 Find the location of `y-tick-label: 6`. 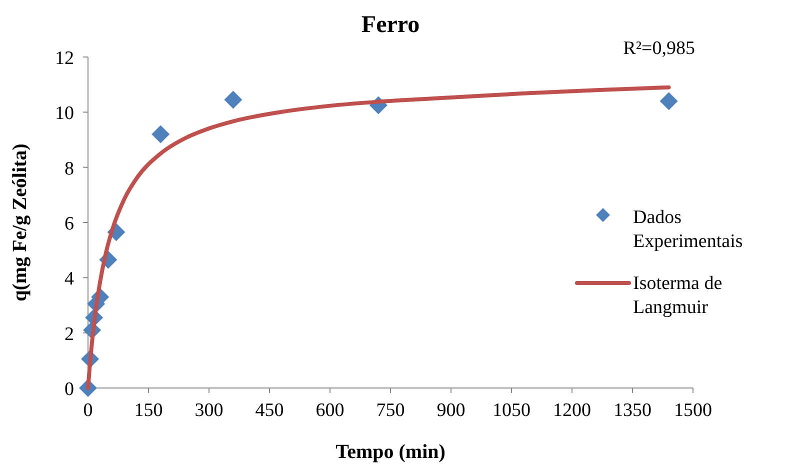

y-tick-label: 6 is located at coordinates (69, 224).